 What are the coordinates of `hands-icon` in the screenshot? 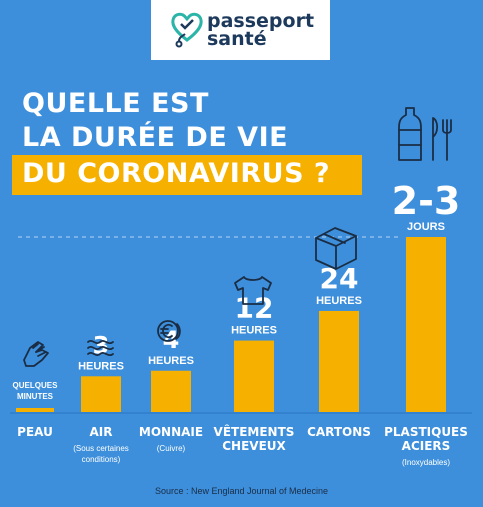 It's located at (36, 354).